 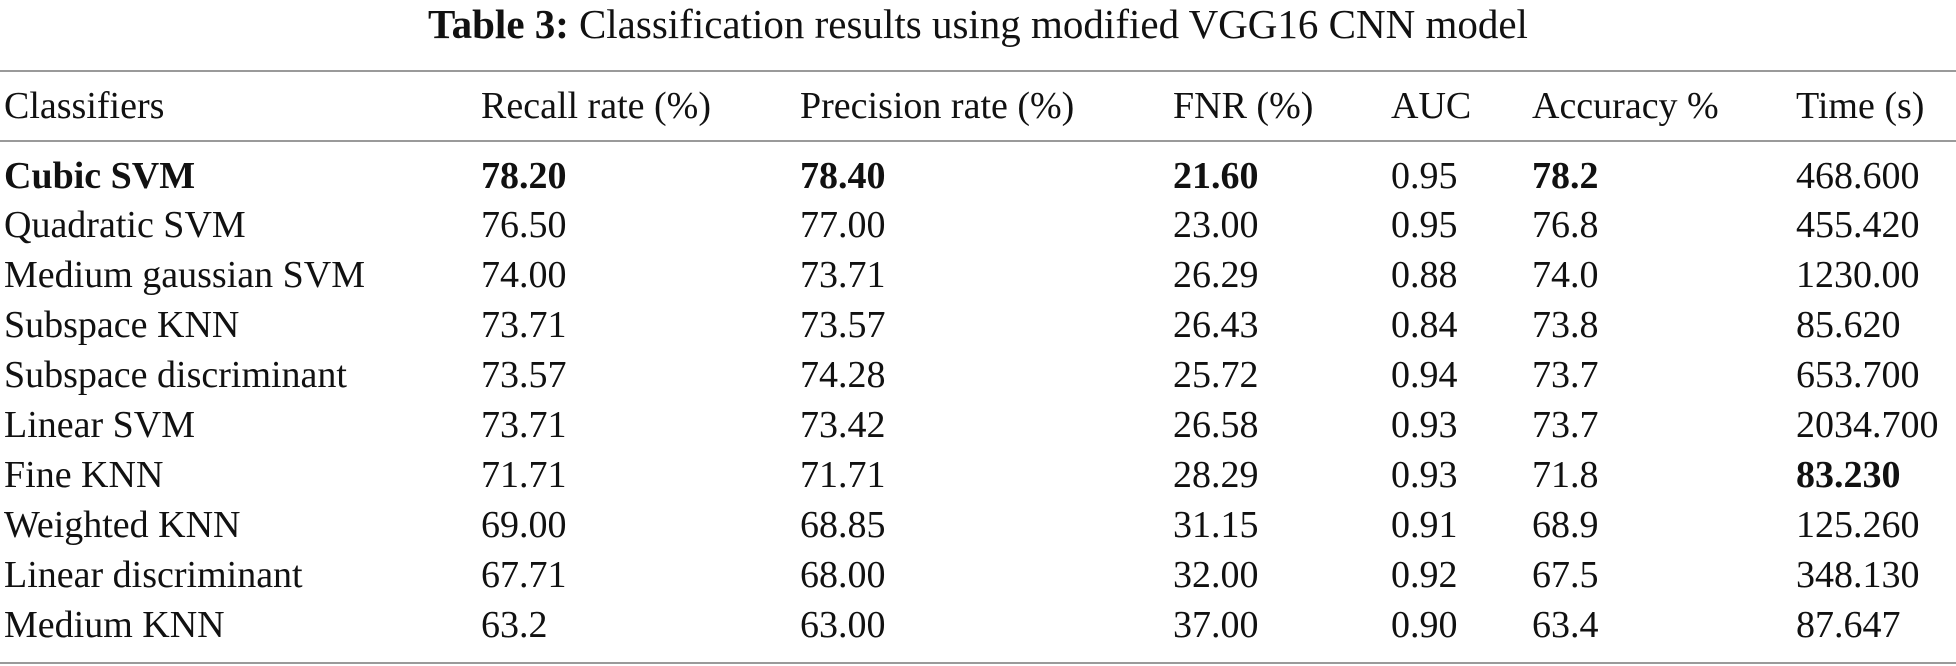 I want to click on time-cell: 85.620, so click(x=1848, y=325).